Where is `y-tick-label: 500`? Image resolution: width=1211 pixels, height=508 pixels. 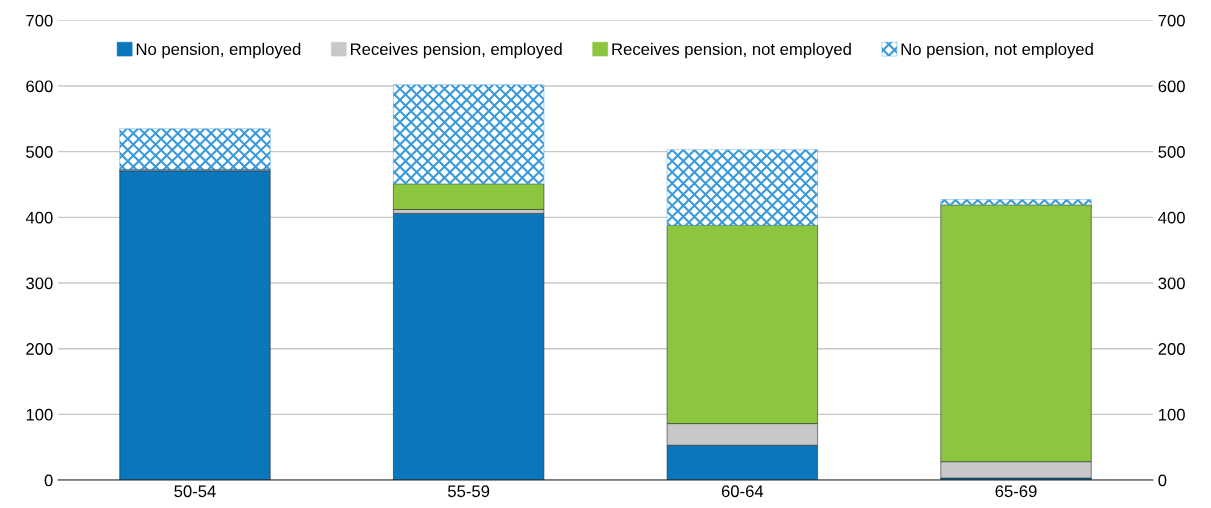 y-tick-label: 500 is located at coordinates (39, 152).